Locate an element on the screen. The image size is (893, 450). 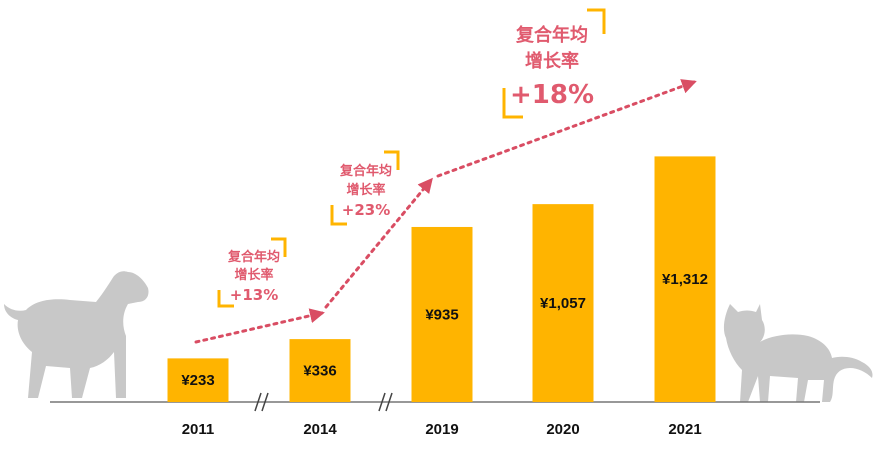
cagr-annotation-2019-2021: 复合年均 增长率 +18% is located at coordinates (554, 63).